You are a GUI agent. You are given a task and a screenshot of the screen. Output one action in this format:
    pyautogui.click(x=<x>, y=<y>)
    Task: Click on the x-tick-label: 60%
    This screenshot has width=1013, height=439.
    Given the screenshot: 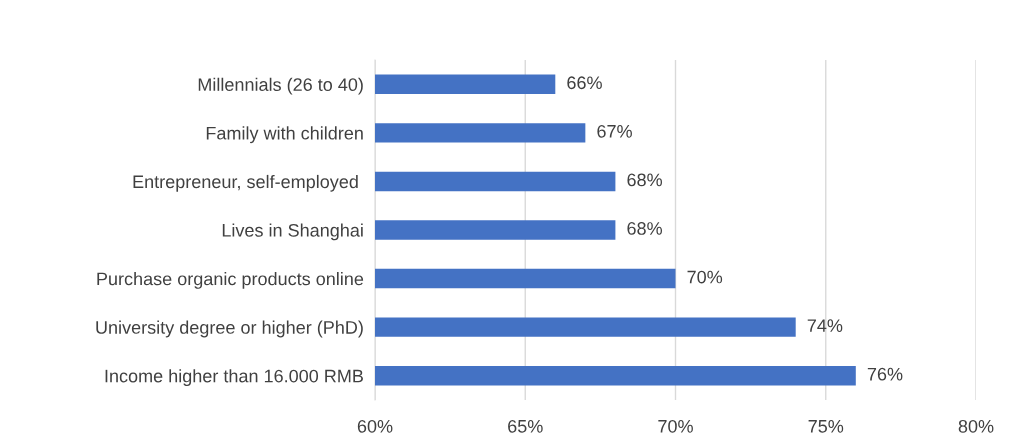 What is the action you would take?
    pyautogui.click(x=375, y=426)
    